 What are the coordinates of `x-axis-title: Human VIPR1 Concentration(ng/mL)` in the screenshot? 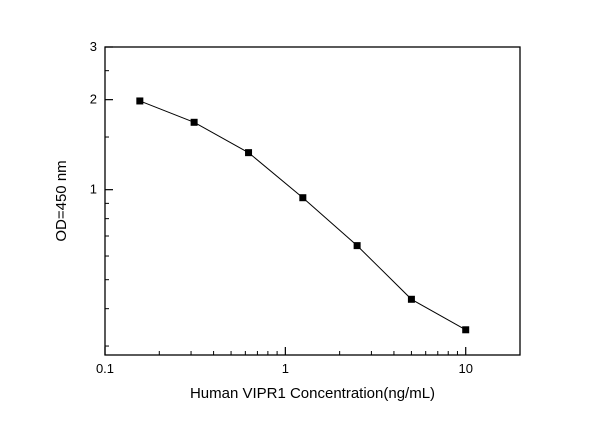 It's located at (312, 393).